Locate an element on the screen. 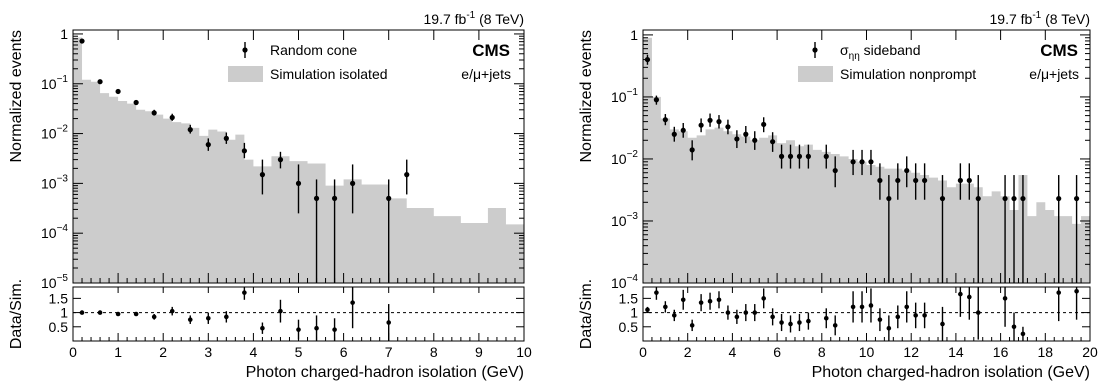 The image size is (1101, 382). channel-label: e/μ+jets is located at coordinates (486, 74).